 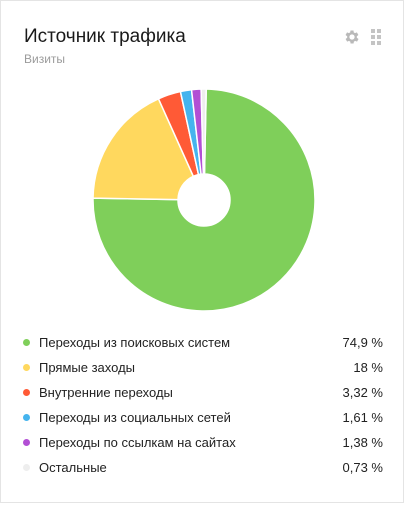 What do you see at coordinates (87, 367) in the screenshot?
I see `legend-label: Прямые заходы` at bounding box center [87, 367].